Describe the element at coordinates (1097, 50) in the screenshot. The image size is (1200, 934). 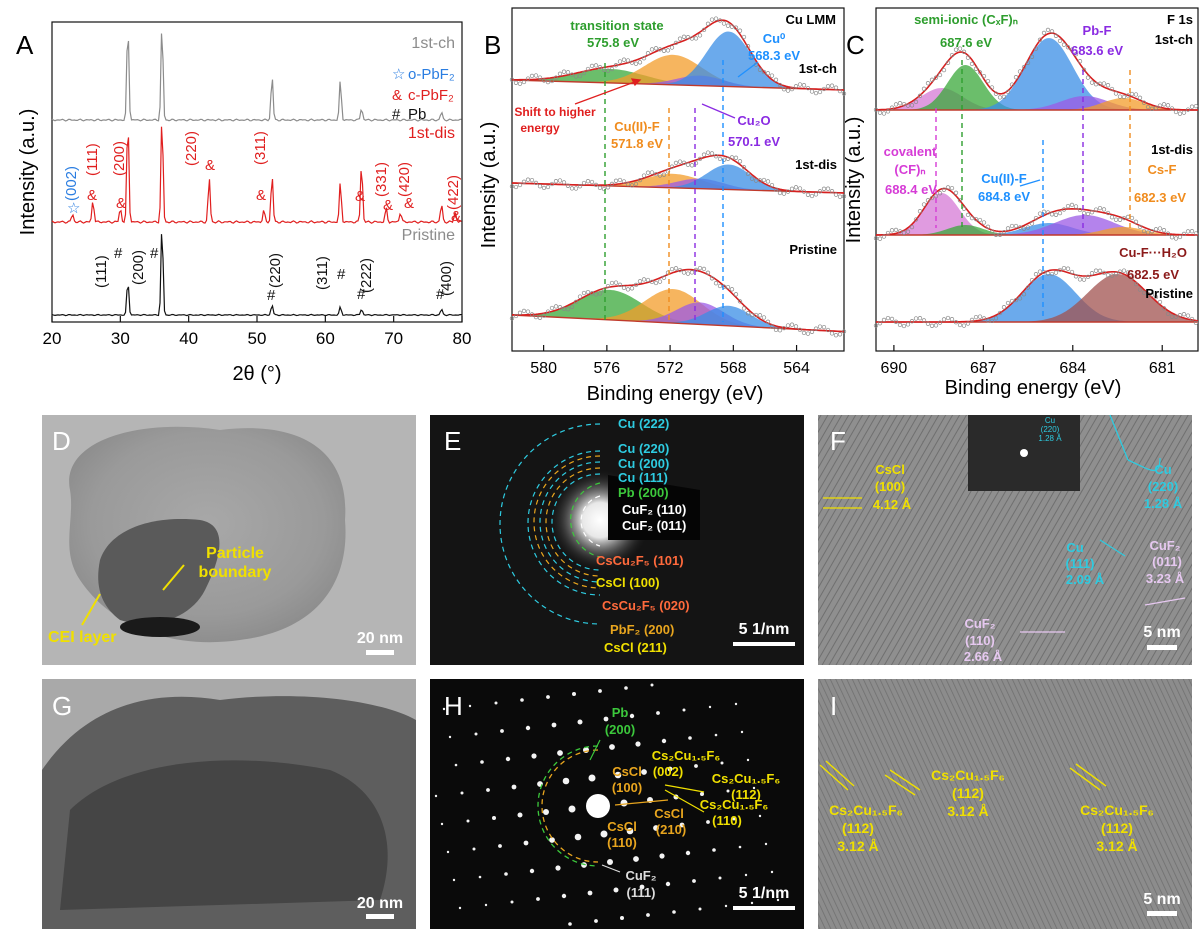
I see `annot-pbf-ev: 683.6 eV` at that location.